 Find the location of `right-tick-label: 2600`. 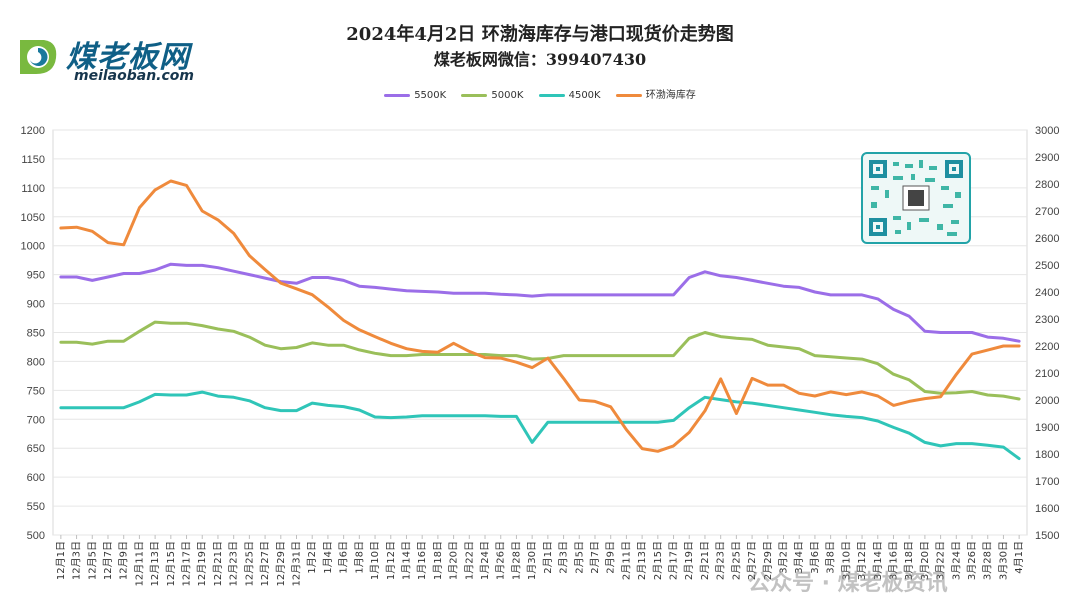

right-tick-label: 2600 is located at coordinates (1047, 239).